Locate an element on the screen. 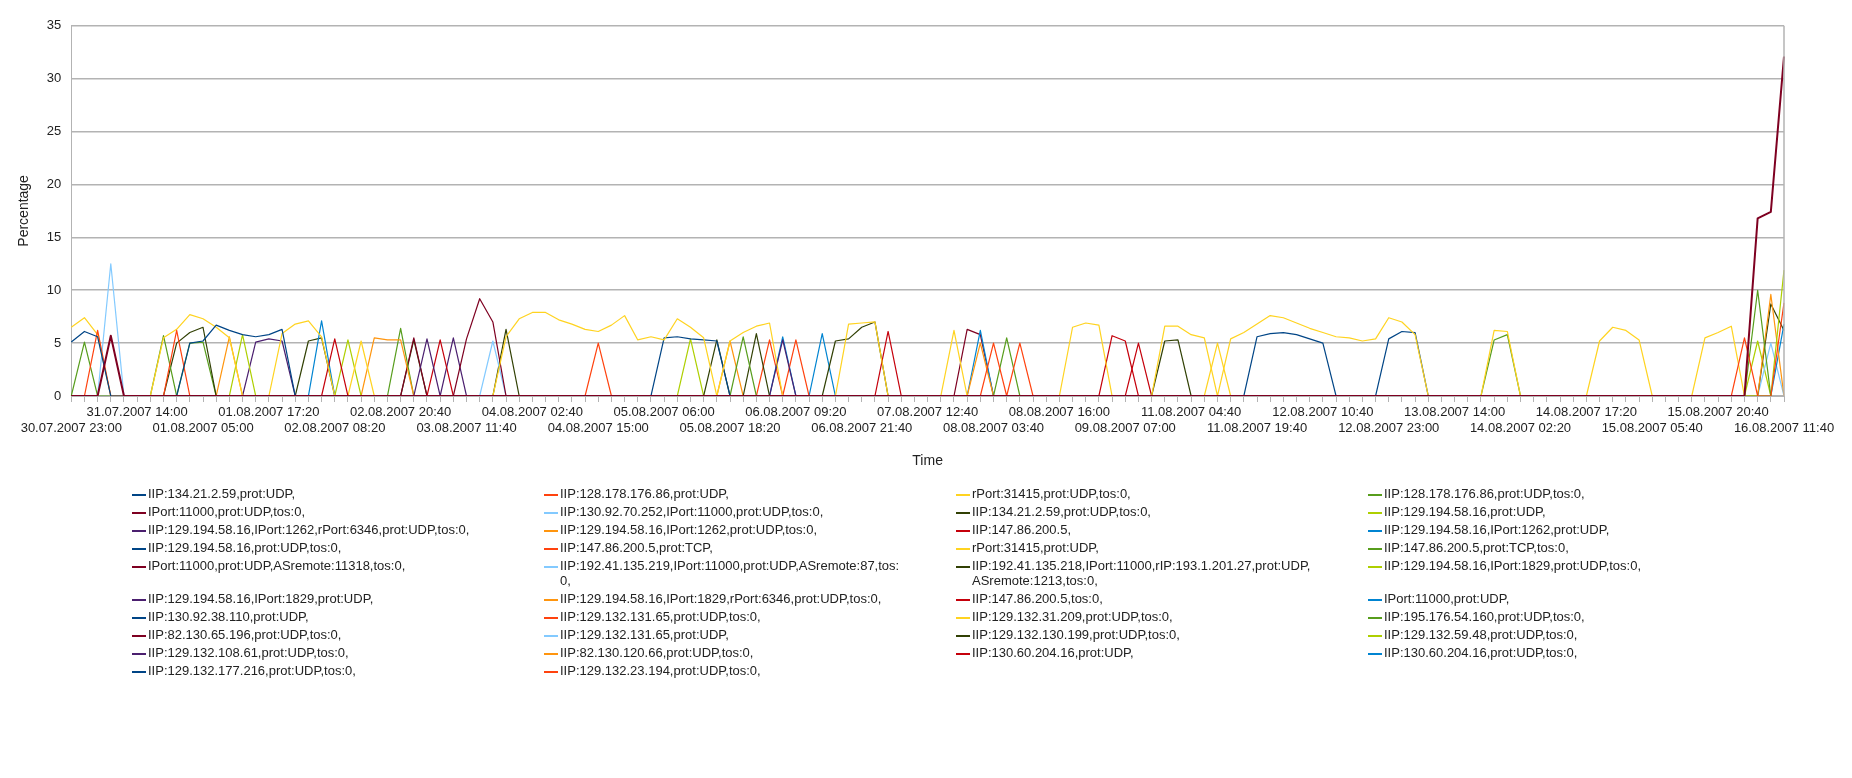  legend-label: IIP:129.194.58.16,IPort:1829,prot:UDP,tos:0, is located at coordinates (1513, 565).